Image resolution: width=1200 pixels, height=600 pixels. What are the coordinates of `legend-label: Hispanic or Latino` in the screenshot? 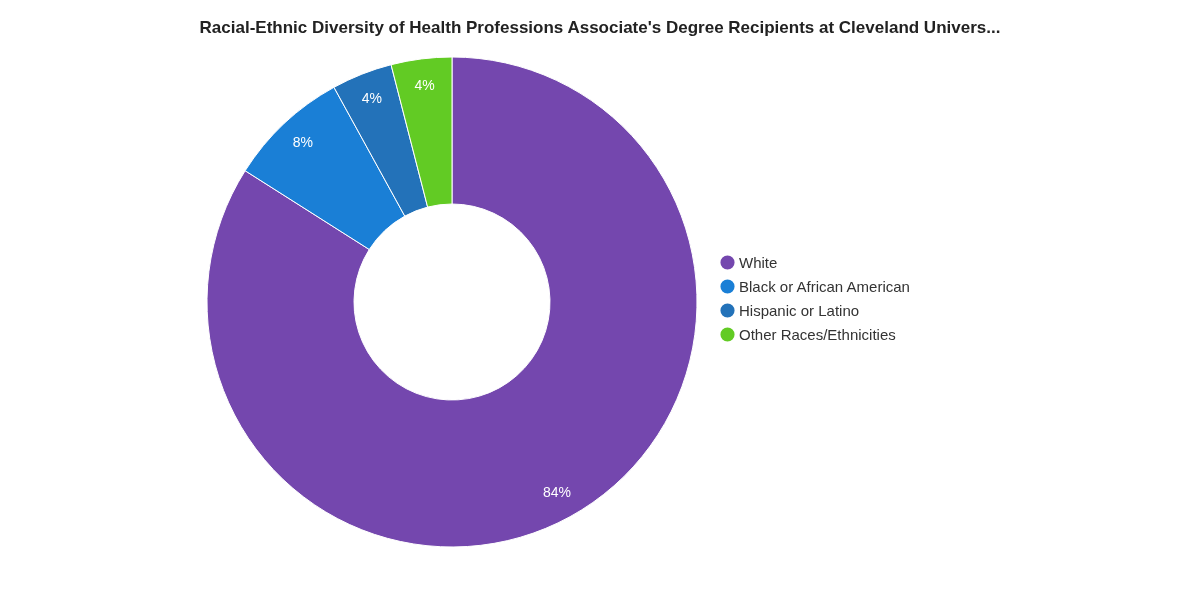 It's located at (799, 310).